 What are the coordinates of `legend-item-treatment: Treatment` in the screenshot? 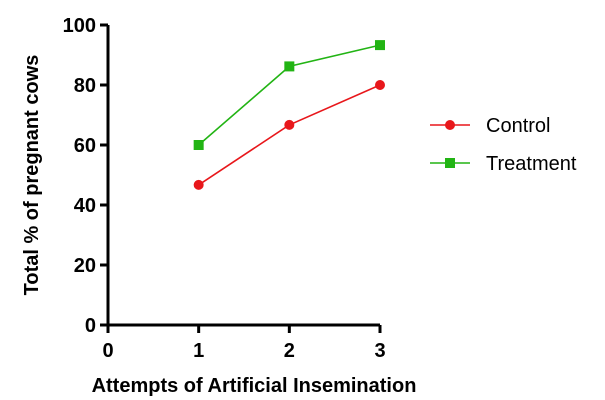 It's located at (503, 164).